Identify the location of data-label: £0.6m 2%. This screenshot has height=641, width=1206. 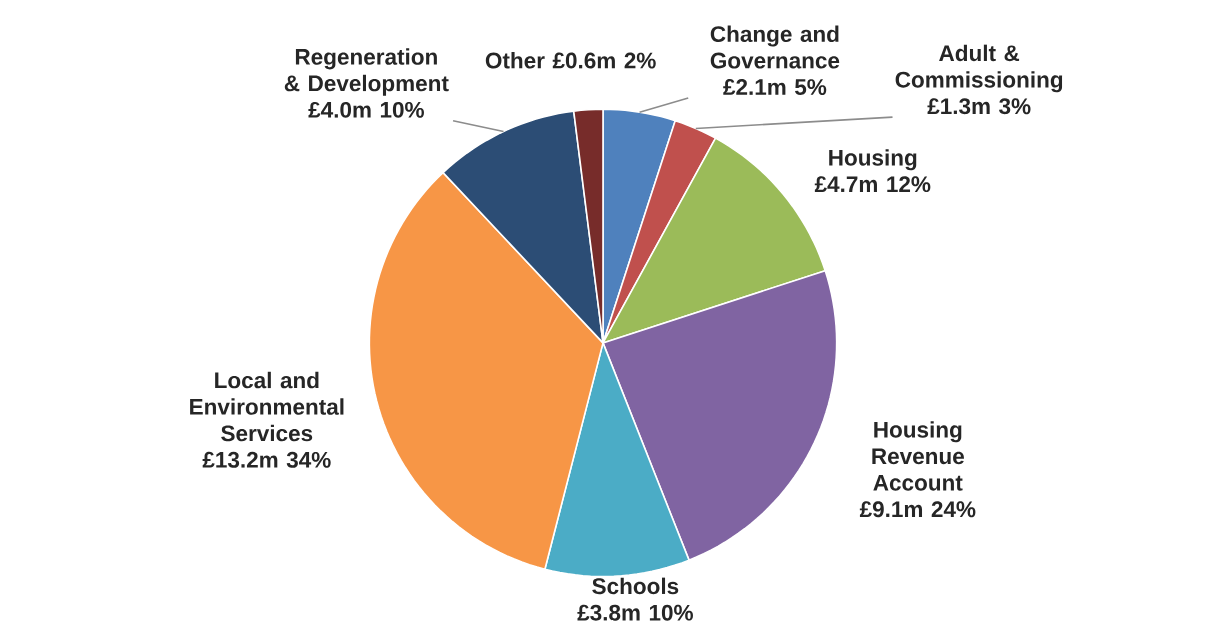
(604, 60).